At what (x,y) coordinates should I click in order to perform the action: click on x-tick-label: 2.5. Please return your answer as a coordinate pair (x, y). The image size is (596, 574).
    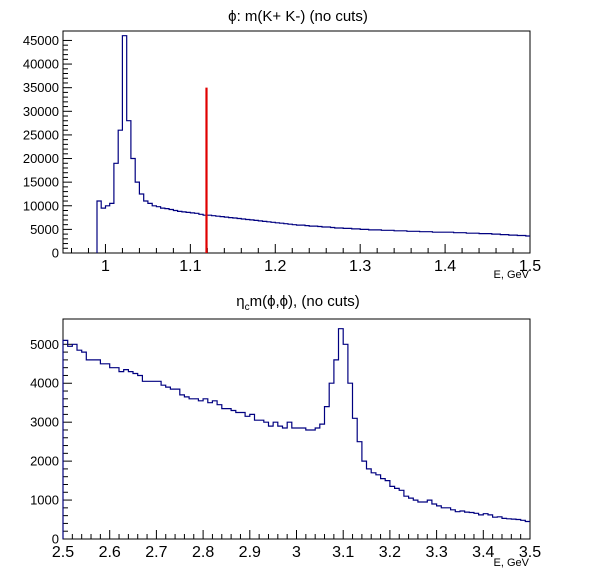
    Looking at the image, I should click on (63, 552).